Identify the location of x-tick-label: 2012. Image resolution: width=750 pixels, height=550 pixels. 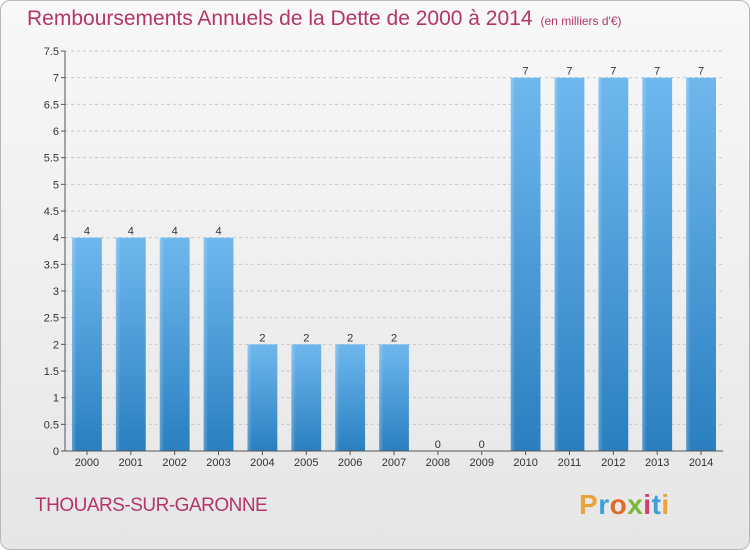
(613, 463).